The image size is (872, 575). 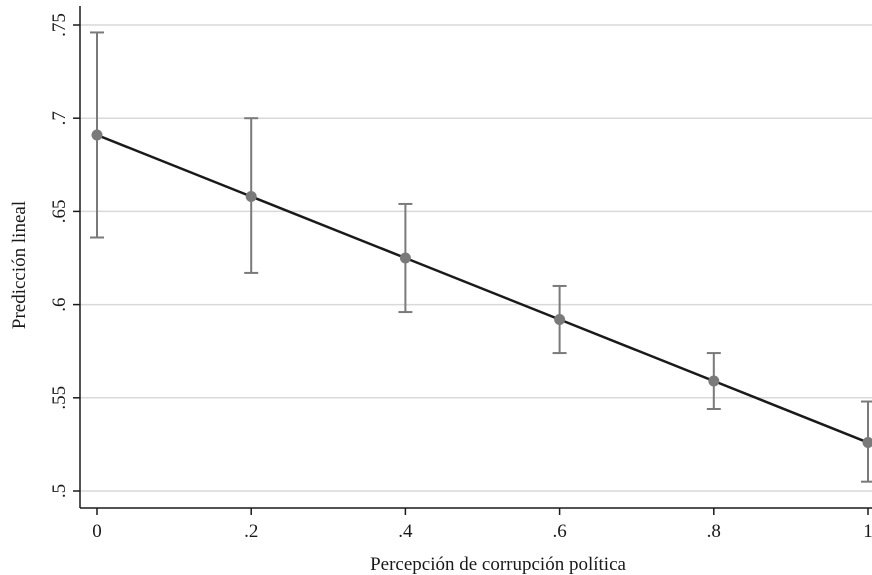 What do you see at coordinates (405, 531) in the screenshot?
I see `x-tick-label-2: .4` at bounding box center [405, 531].